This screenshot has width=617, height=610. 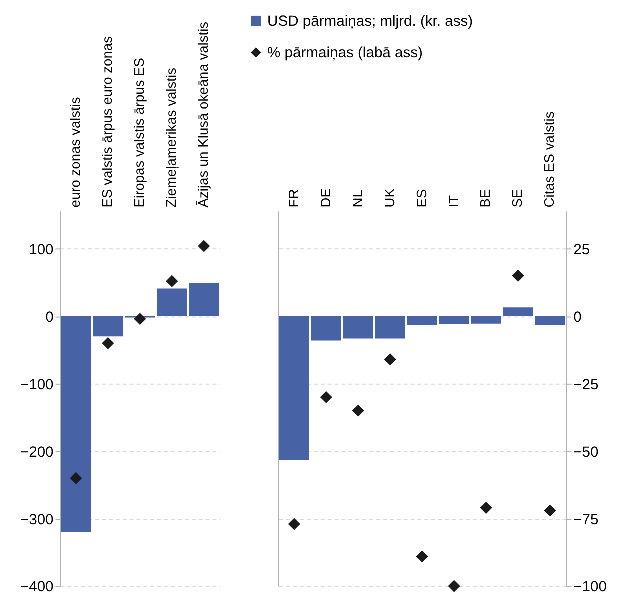 What do you see at coordinates (517, 198) in the screenshot?
I see `x-tick-label: SE` at bounding box center [517, 198].